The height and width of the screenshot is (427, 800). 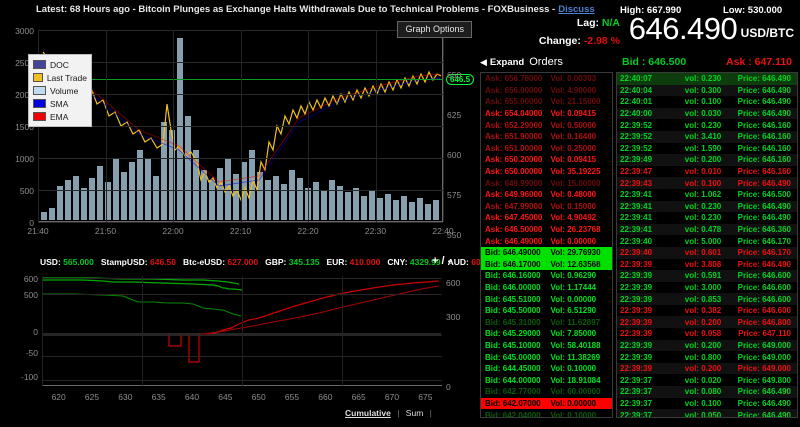 I want to click on order-row: Bid: 645.10000 Vol: 58.40188, so click(x=546, y=346).